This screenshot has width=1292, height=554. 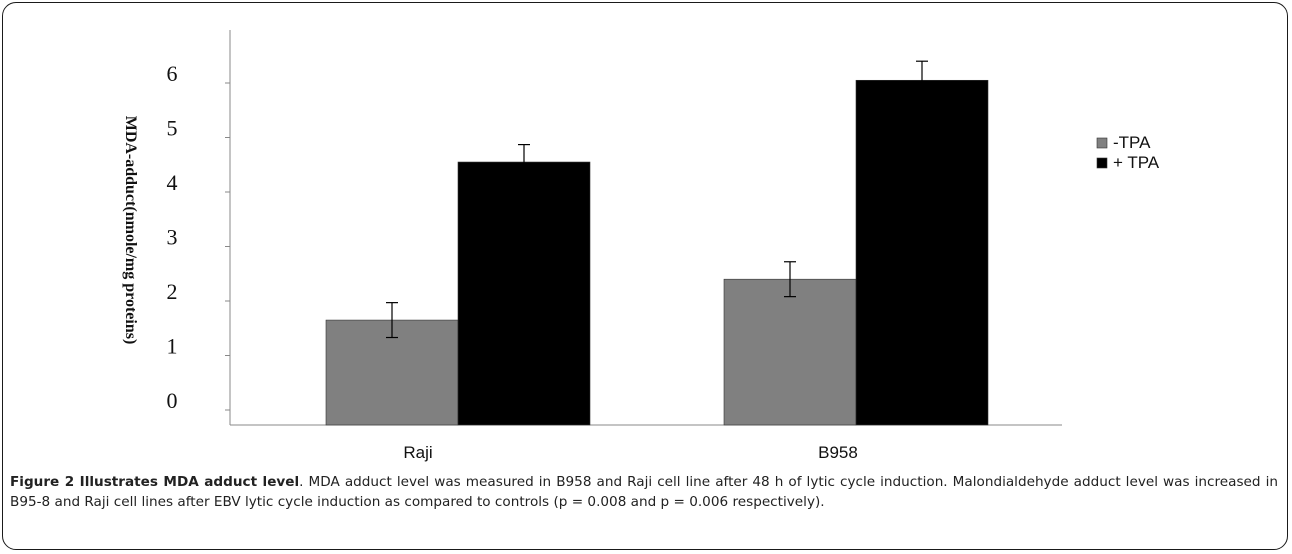 What do you see at coordinates (172, 346) in the screenshot?
I see `y-tick-label: 1` at bounding box center [172, 346].